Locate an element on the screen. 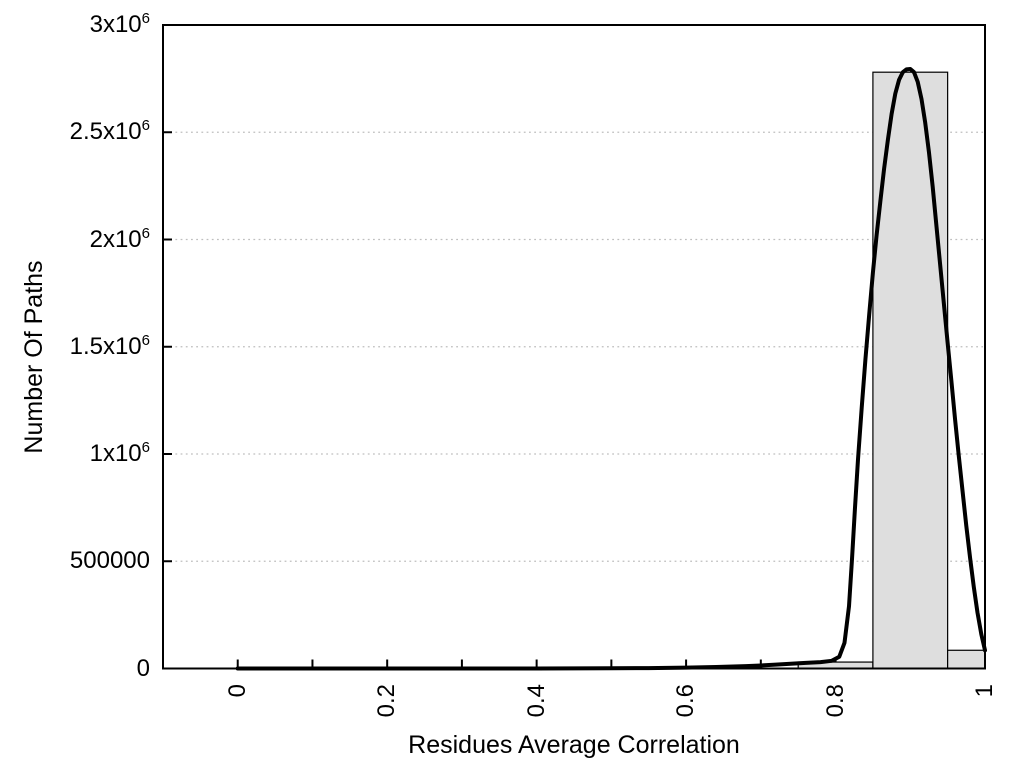 The height and width of the screenshot is (768, 1024). histogram-bar is located at coordinates (966, 659).